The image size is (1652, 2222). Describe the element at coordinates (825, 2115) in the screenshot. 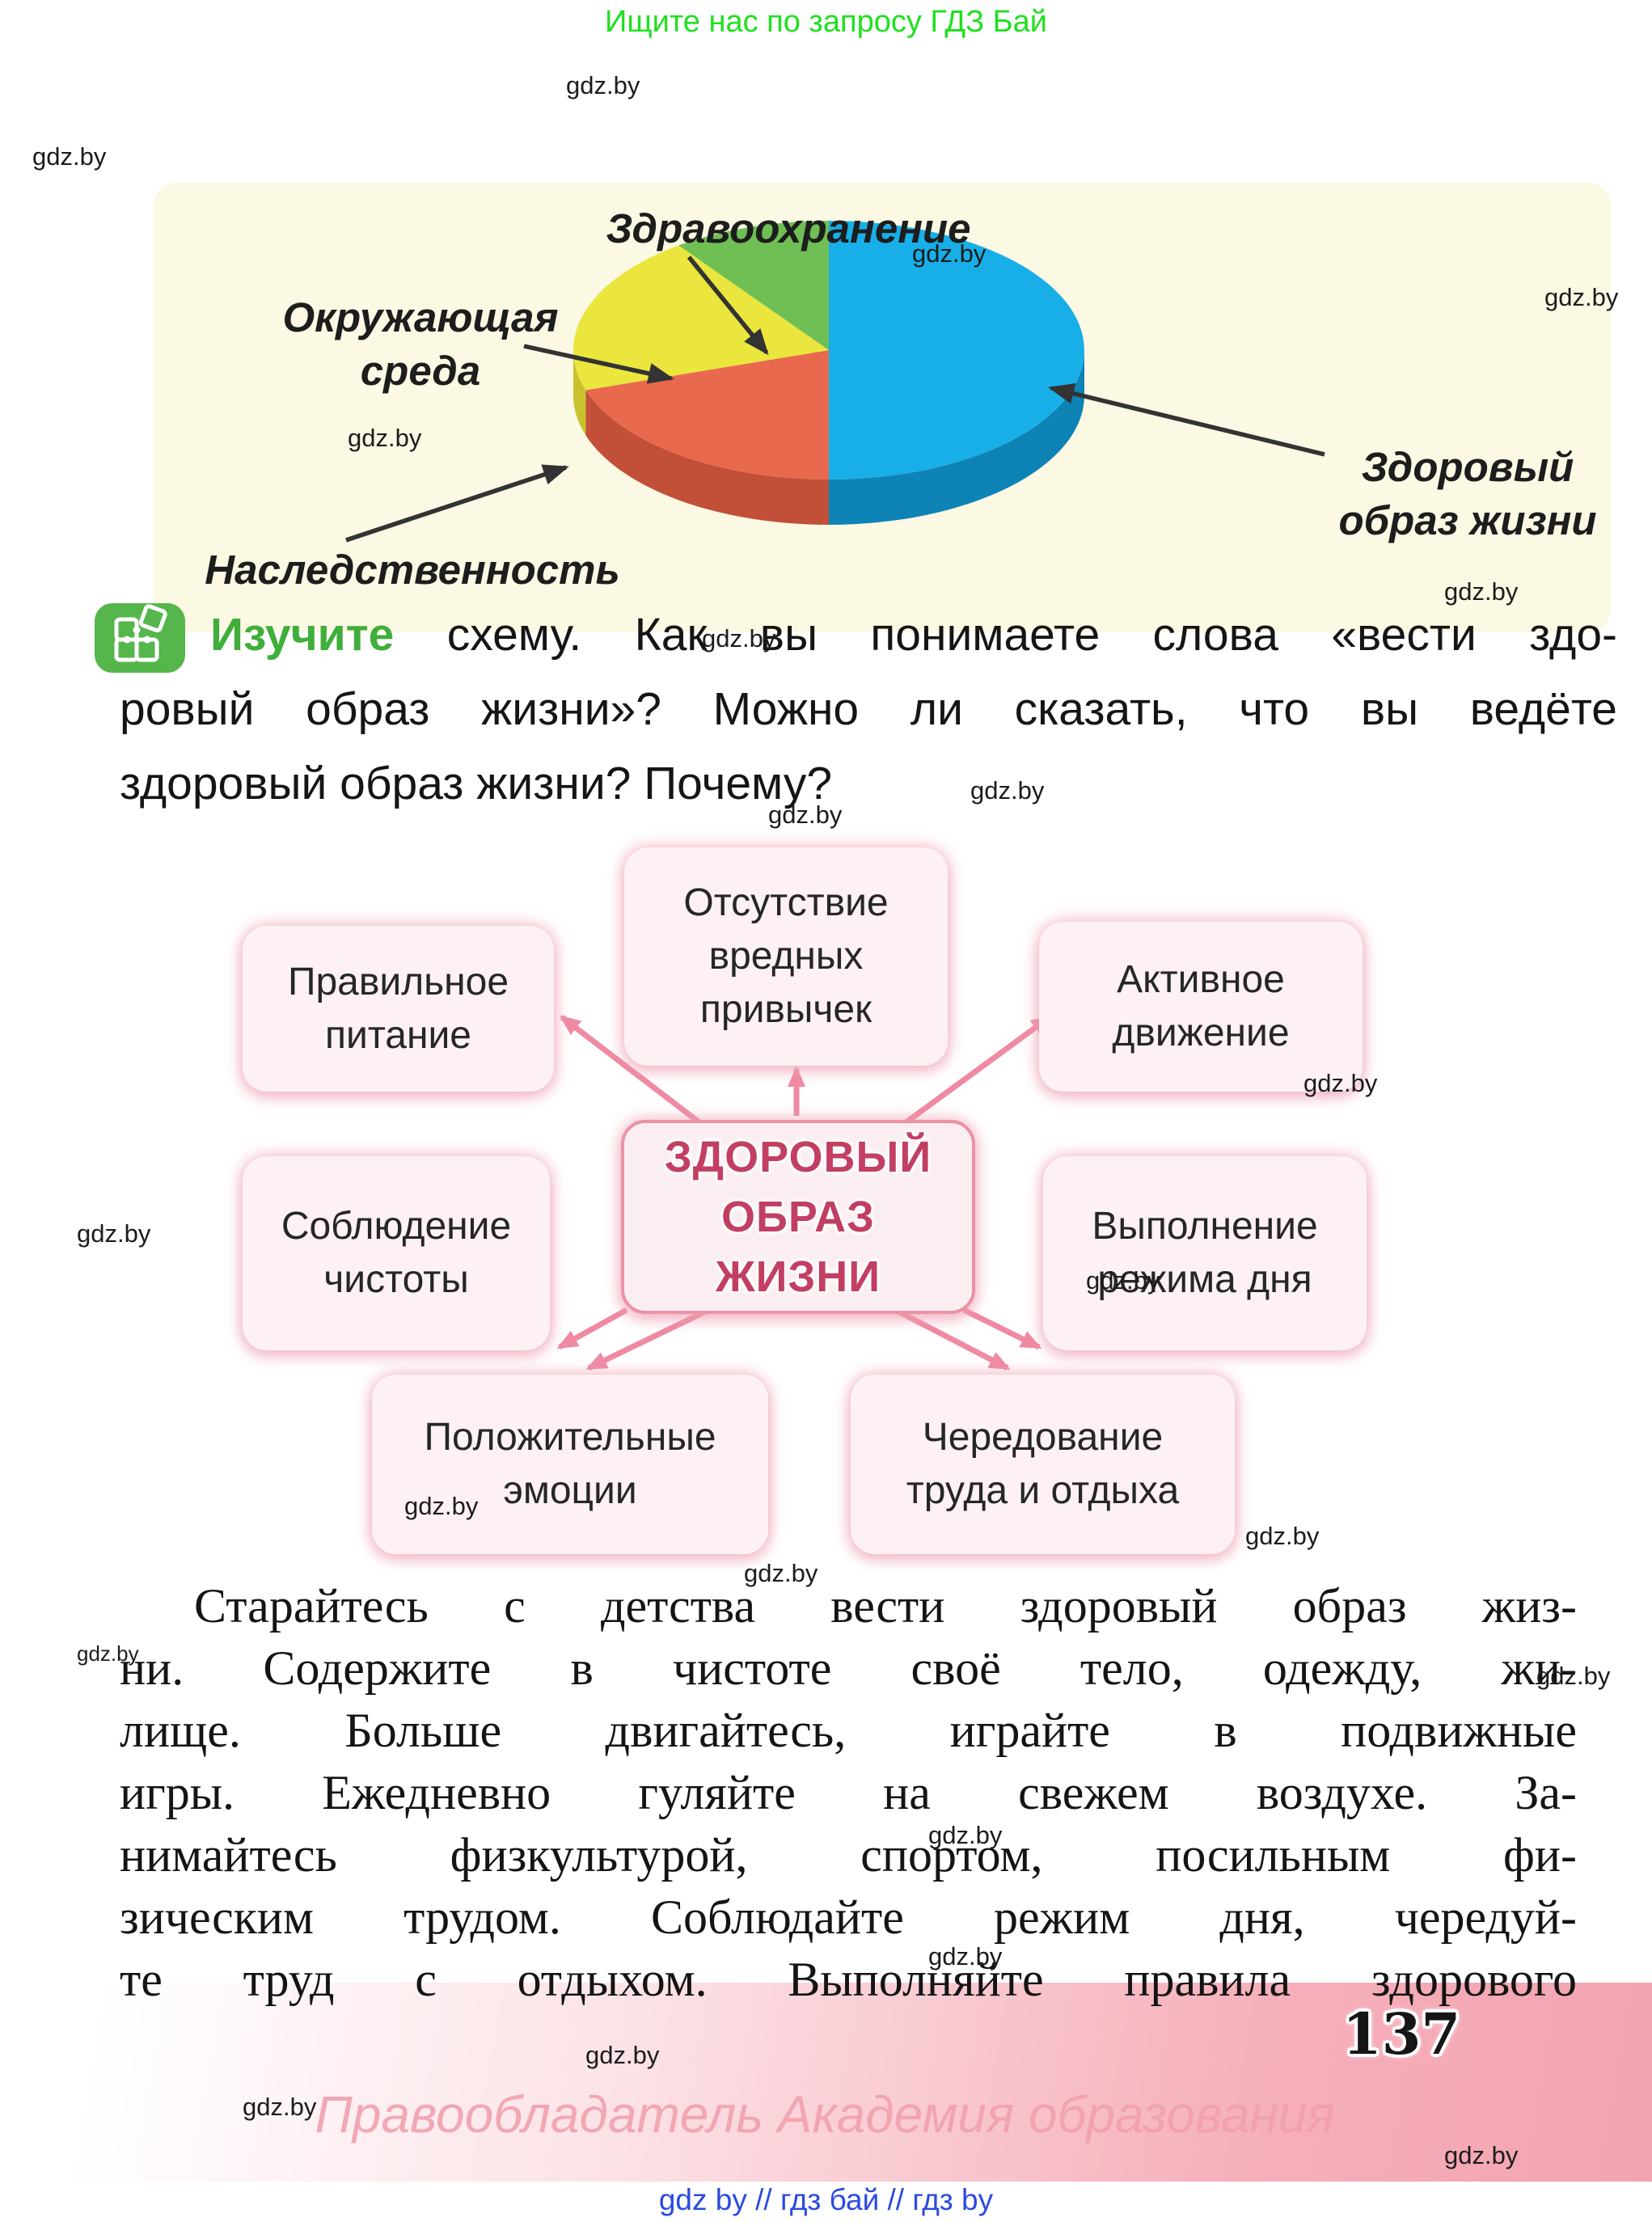

I see `copyright-line: Правообладатель Академия образования` at that location.